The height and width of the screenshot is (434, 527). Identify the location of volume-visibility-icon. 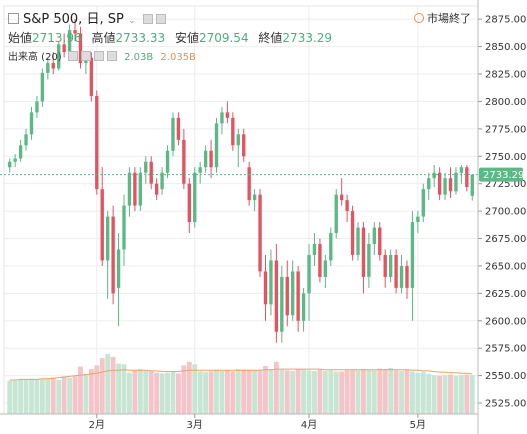
(72, 56).